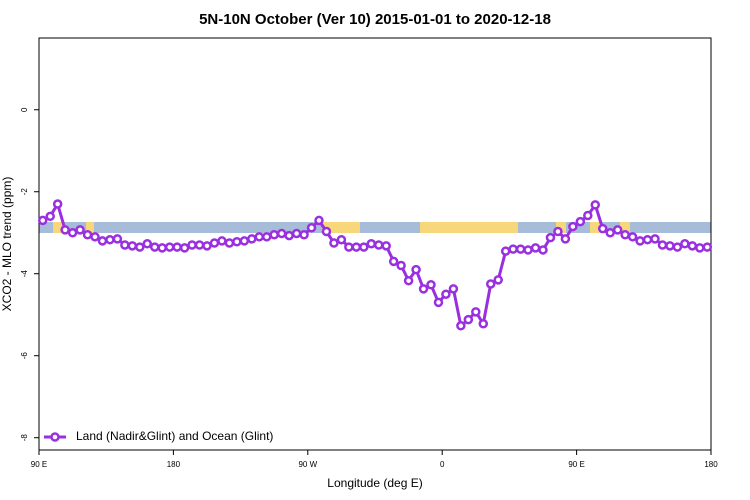  I want to click on y-axis-label: XCO2 - MLO trend (ppm), so click(7, 244).